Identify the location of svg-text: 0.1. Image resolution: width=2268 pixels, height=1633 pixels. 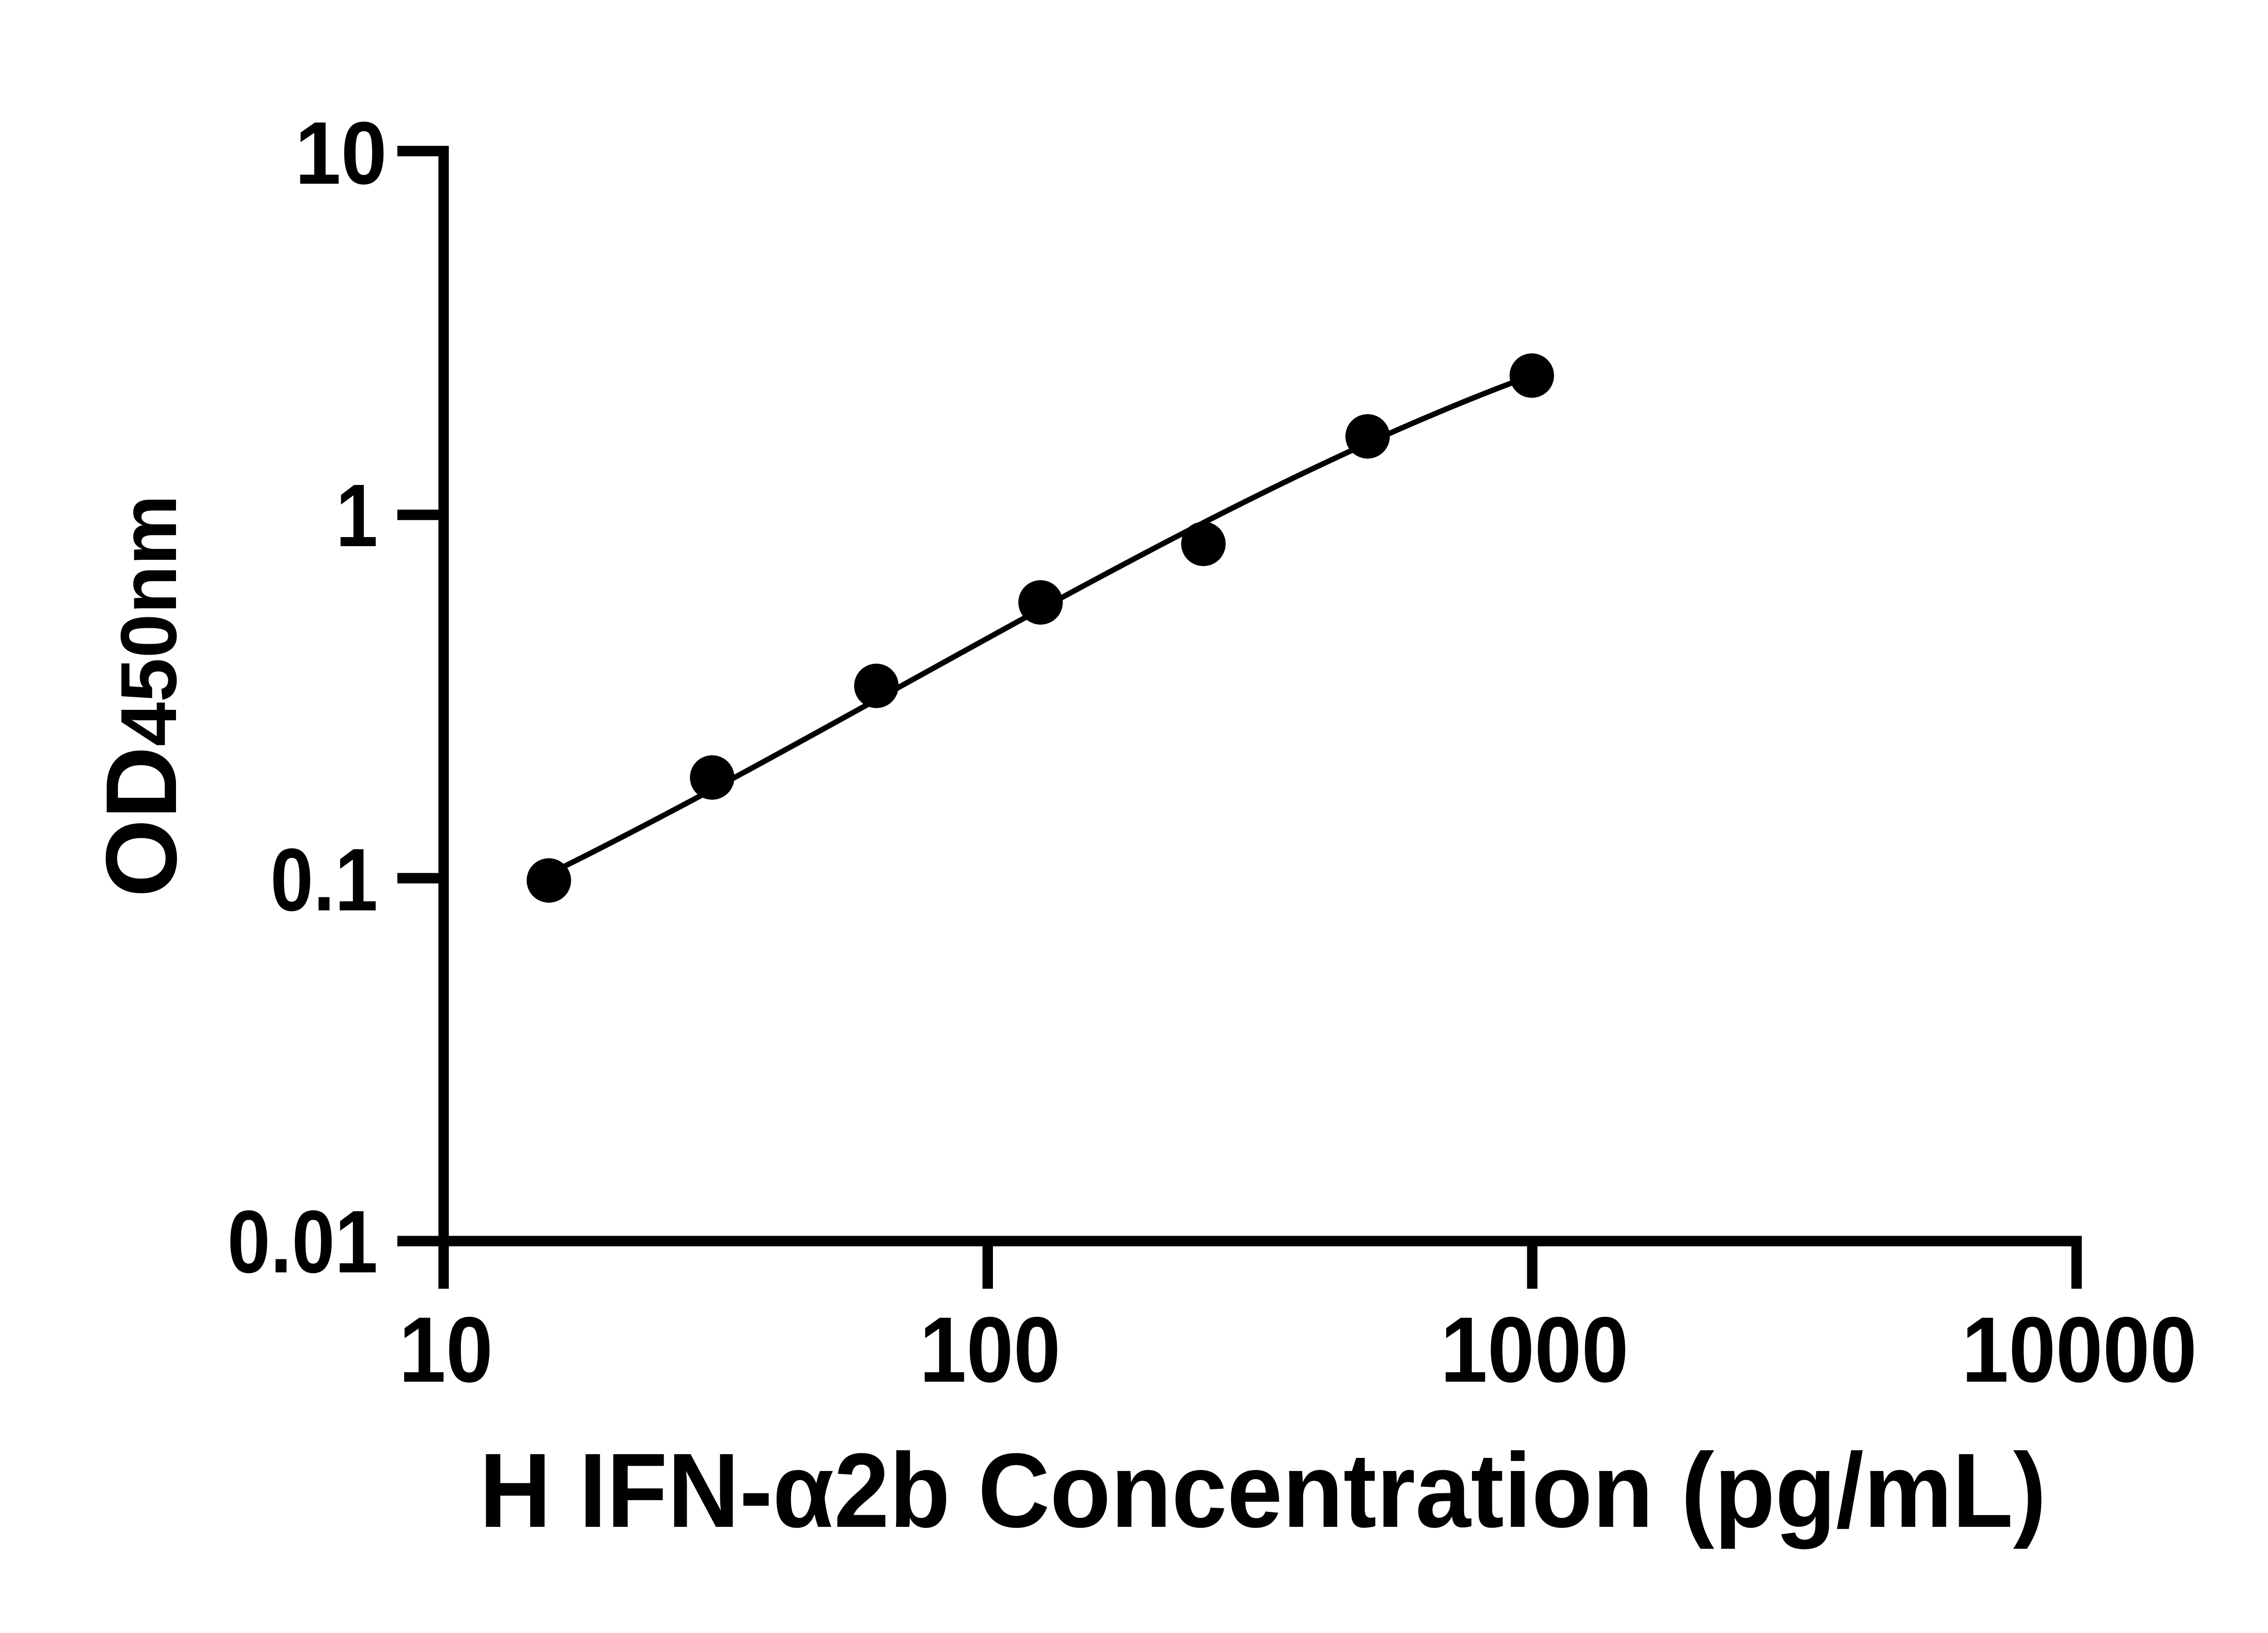
(324, 879).